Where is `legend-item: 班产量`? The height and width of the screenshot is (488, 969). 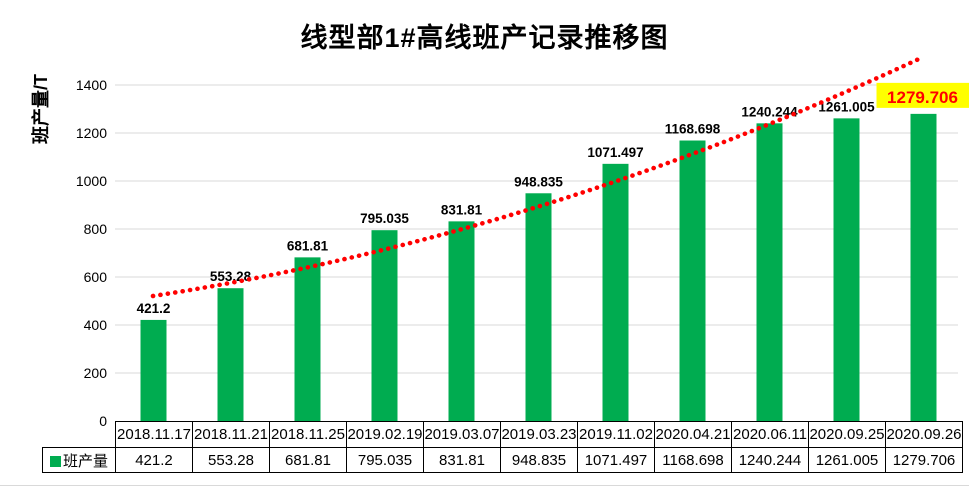
legend-item: 班产量 is located at coordinates (79, 460).